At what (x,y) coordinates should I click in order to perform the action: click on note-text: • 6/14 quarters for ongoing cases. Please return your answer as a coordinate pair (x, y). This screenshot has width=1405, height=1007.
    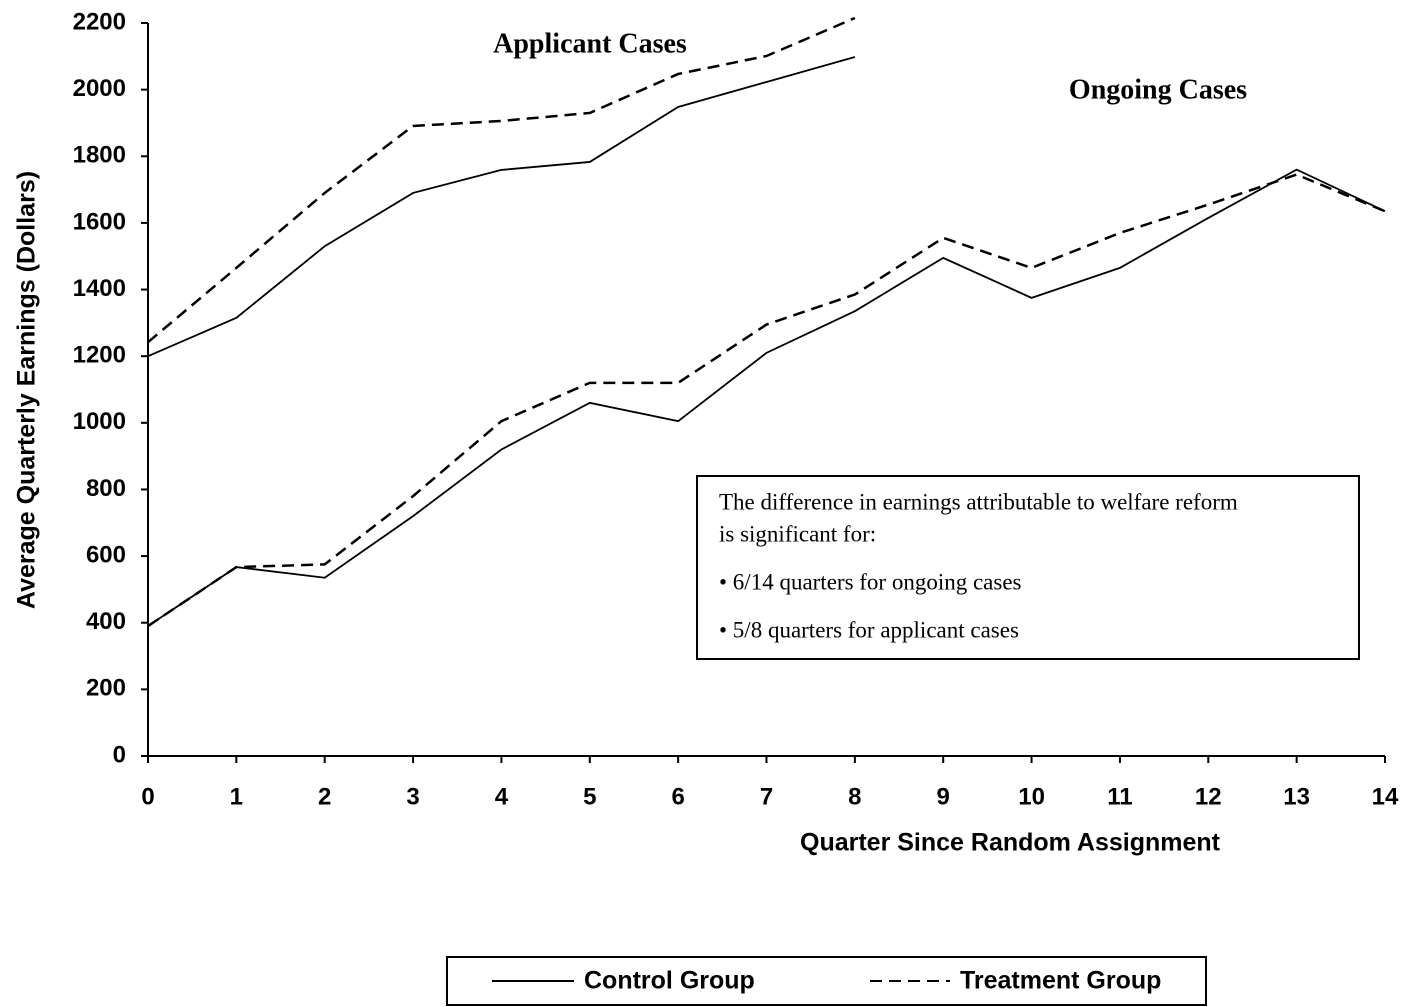
    Looking at the image, I should click on (870, 581).